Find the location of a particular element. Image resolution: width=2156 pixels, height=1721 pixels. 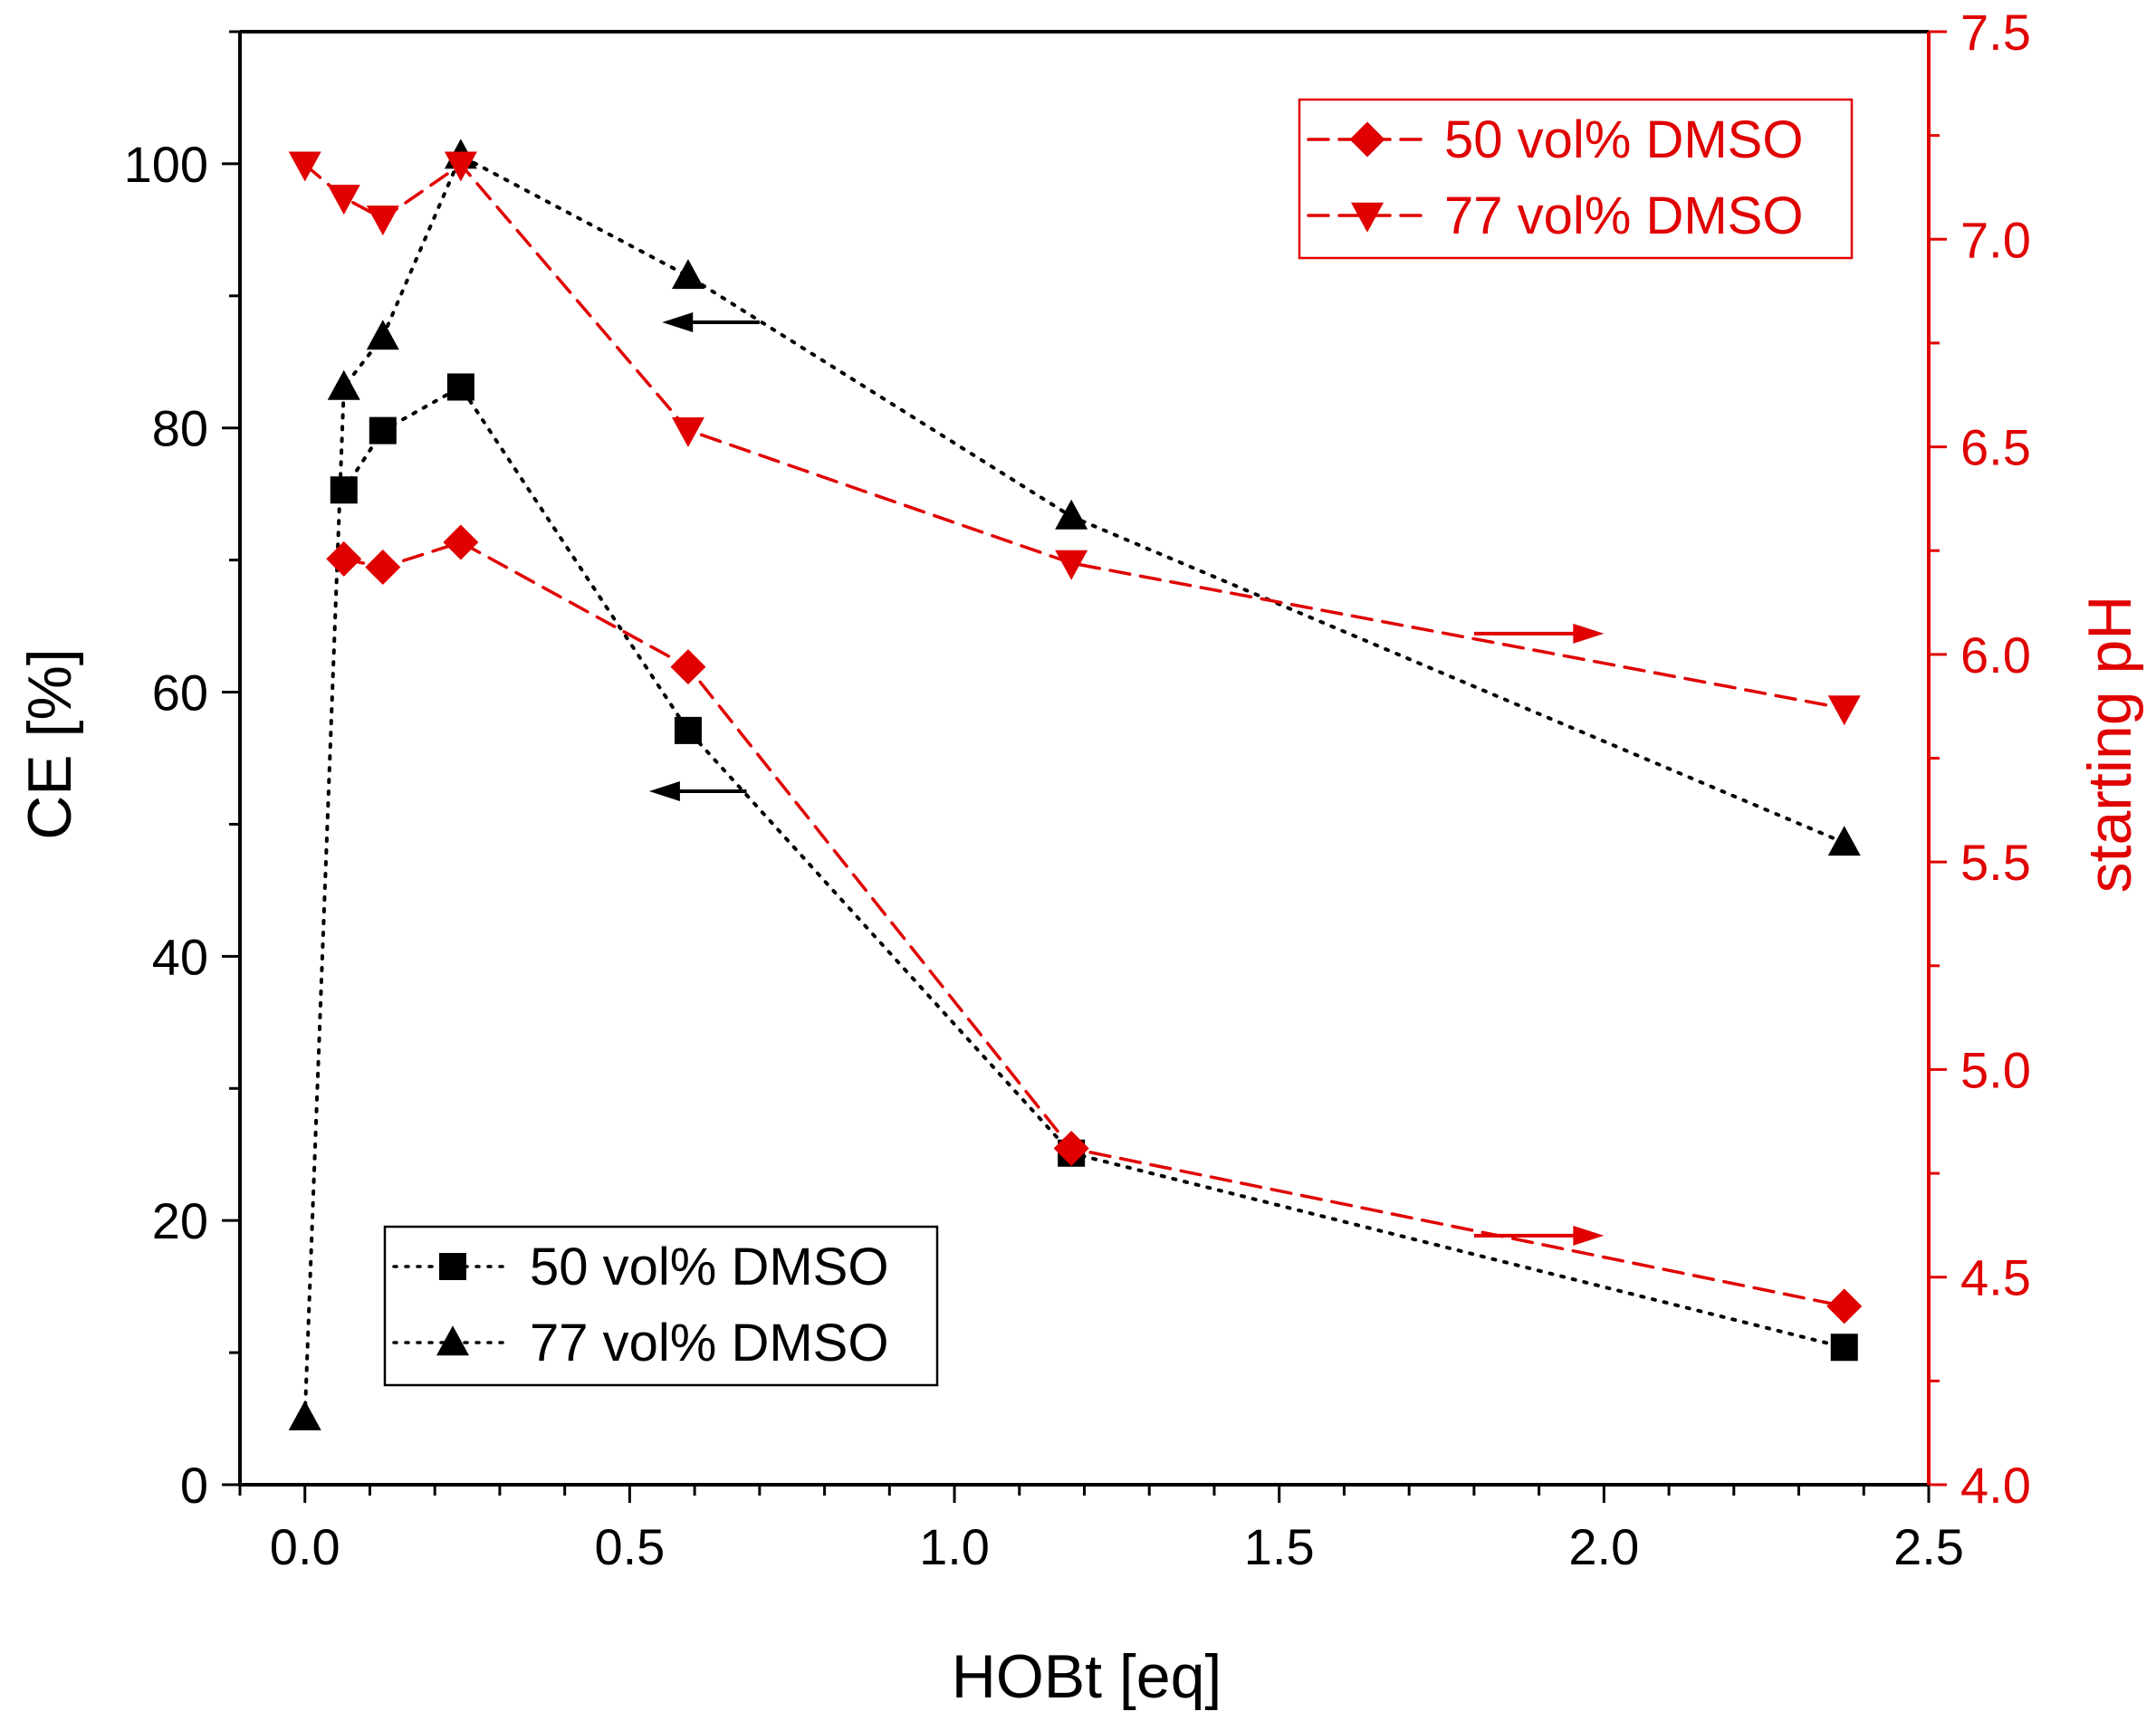

annotation-arrow-0-head is located at coordinates (678, 322).